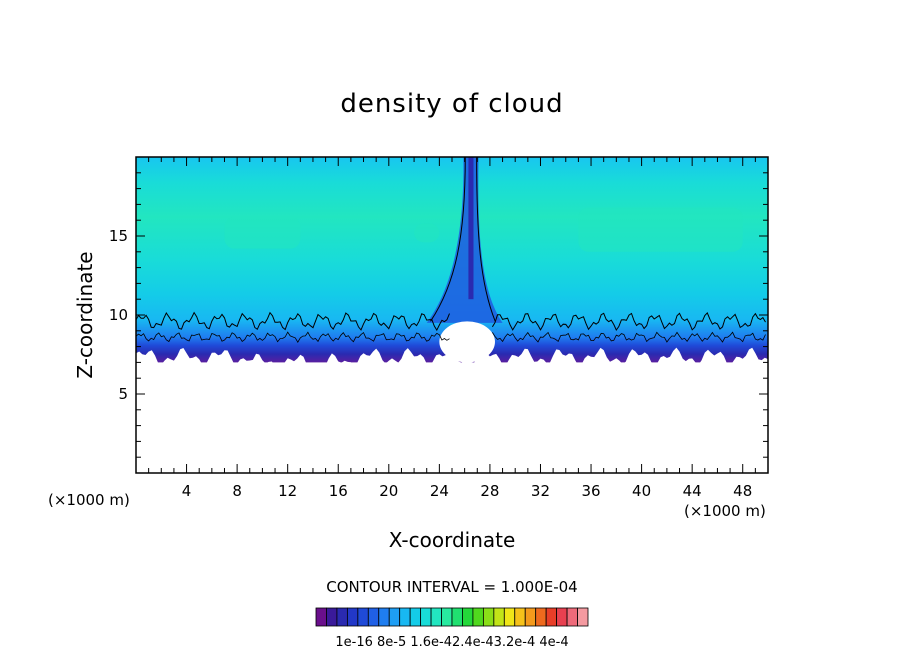  What do you see at coordinates (287, 491) in the screenshot?
I see `x-tick-label: 12` at bounding box center [287, 491].